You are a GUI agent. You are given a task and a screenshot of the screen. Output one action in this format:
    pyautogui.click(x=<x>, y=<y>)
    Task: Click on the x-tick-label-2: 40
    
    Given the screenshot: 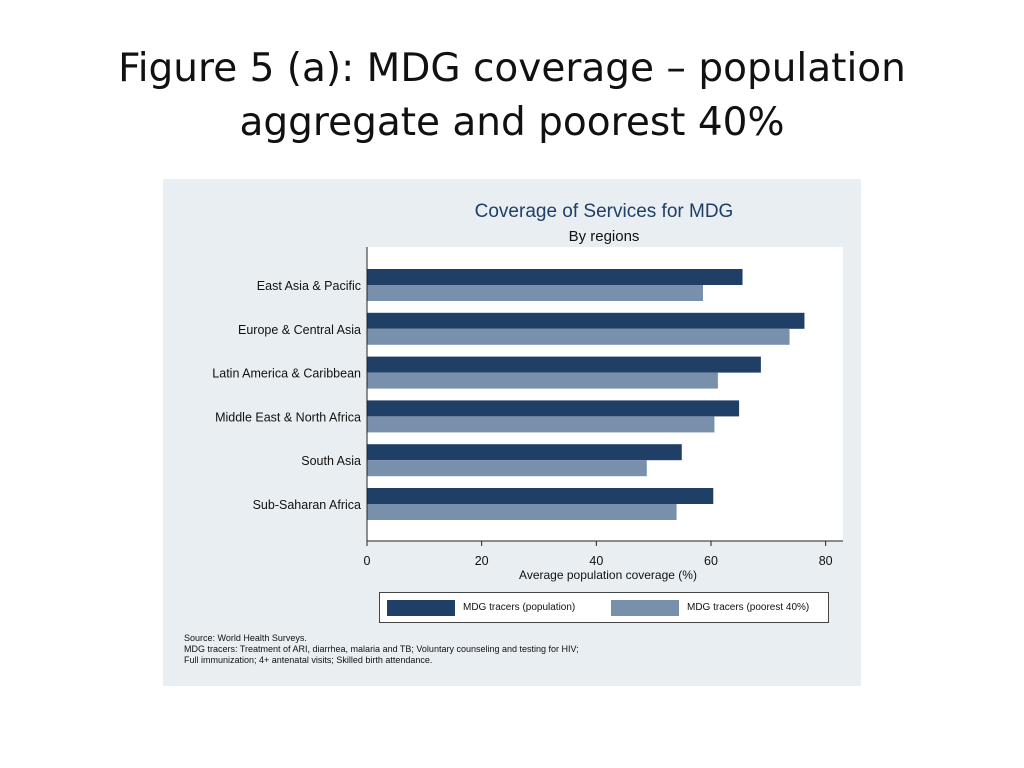 What is the action you would take?
    pyautogui.click(x=596, y=561)
    